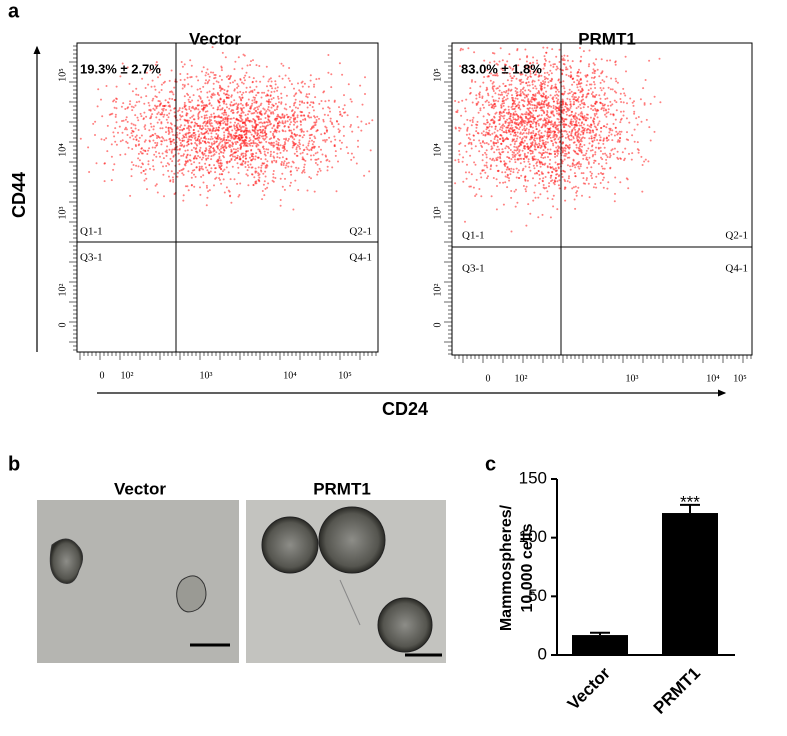  What do you see at coordinates (91, 258) in the screenshot?
I see `quadrant-label: Q3-1` at bounding box center [91, 258].